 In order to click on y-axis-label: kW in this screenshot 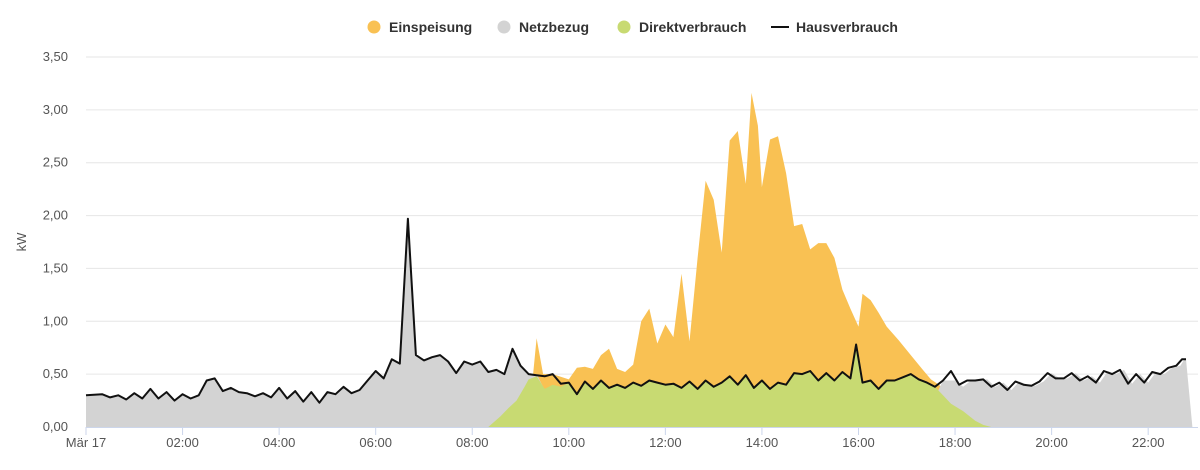, I will do `click(21, 242)`.